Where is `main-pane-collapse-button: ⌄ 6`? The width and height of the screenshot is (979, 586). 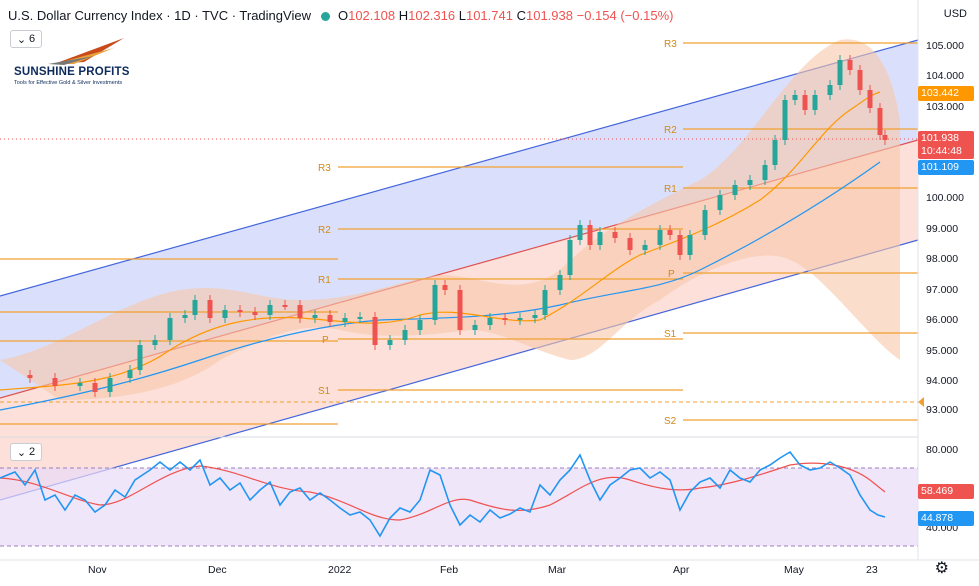
main-pane-collapse-button: ⌄ 6 is located at coordinates (26, 39).